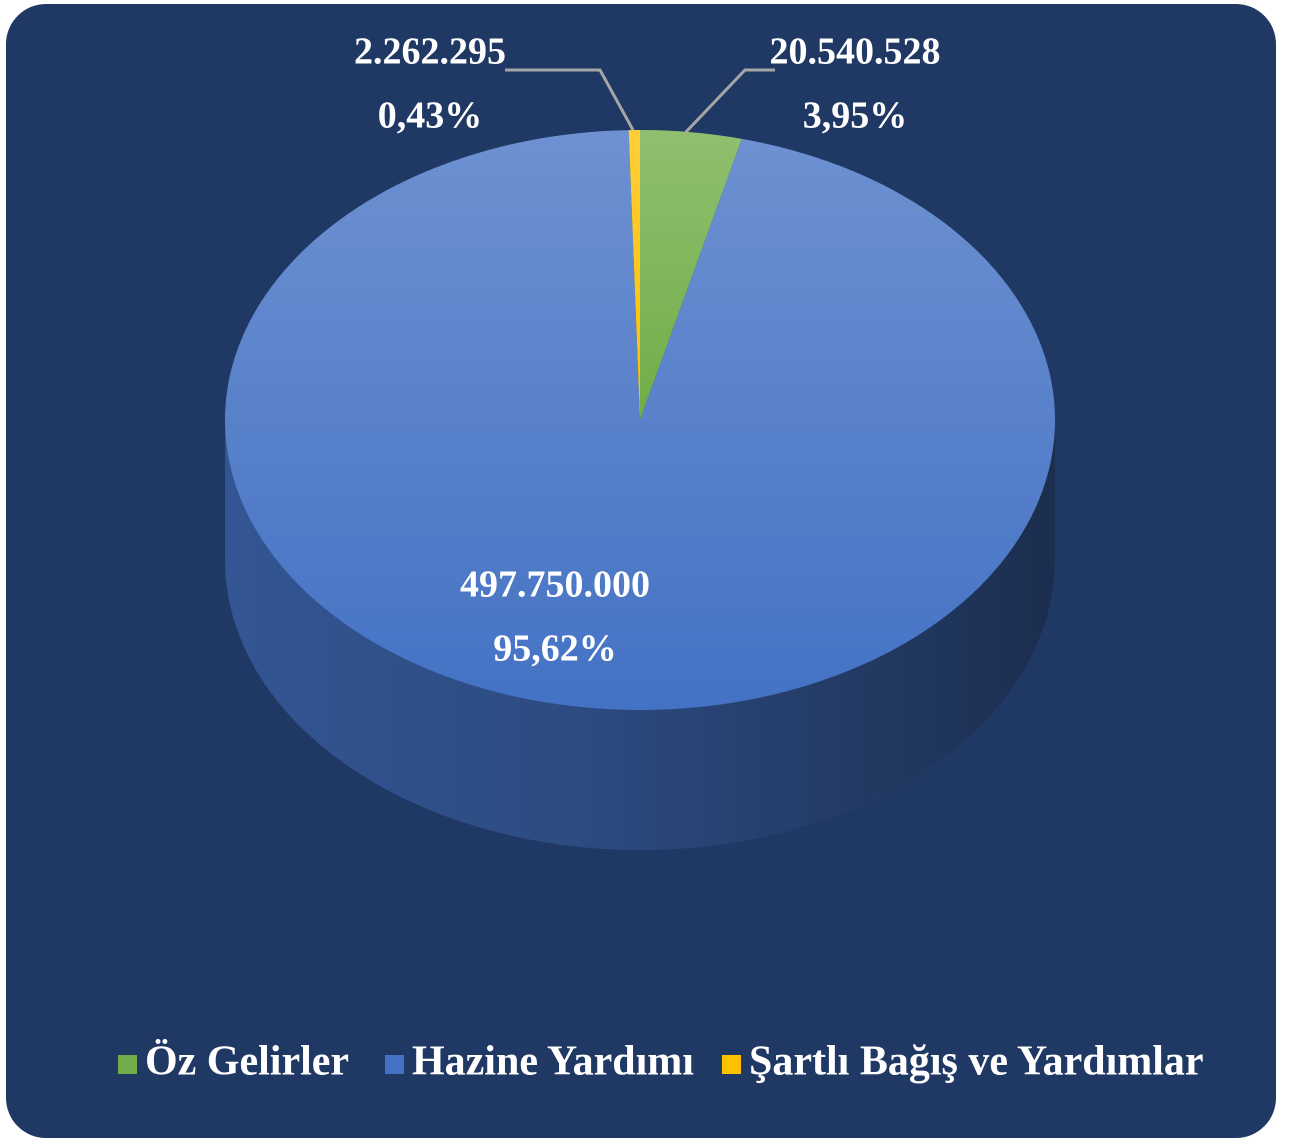 Image resolution: width=1290 pixels, height=1144 pixels. What do you see at coordinates (553, 1062) in the screenshot?
I see `legend-label: Hazine Yardımı` at bounding box center [553, 1062].